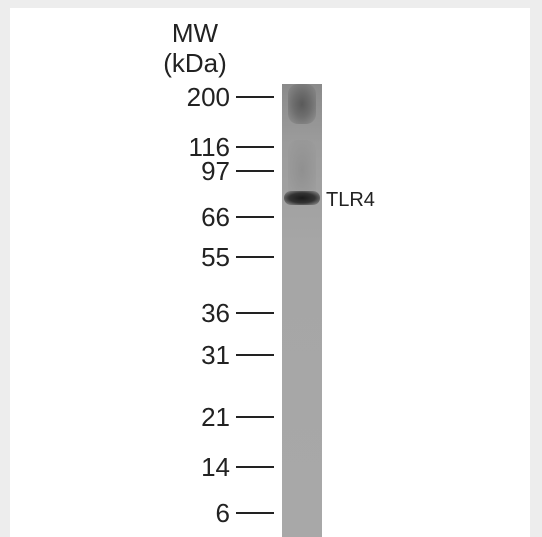 The width and height of the screenshot is (542, 537). Describe the element at coordinates (195, 63) in the screenshot. I see `mw-unit: (kDa)` at that location.